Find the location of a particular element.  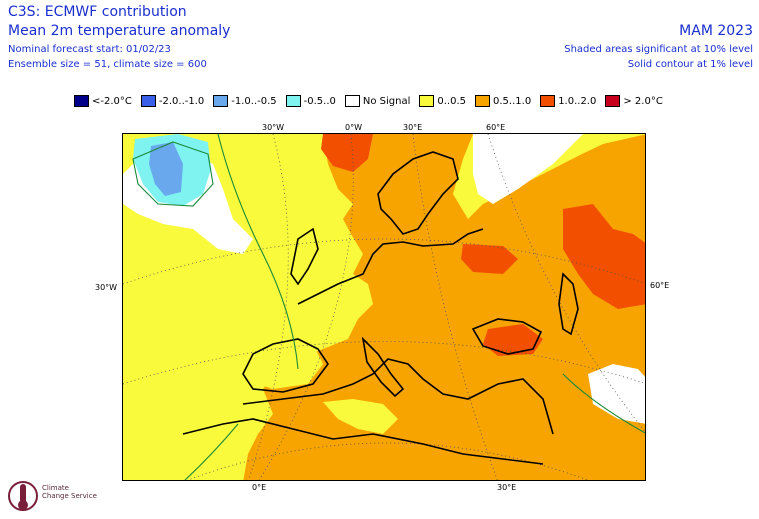

legend-item: > 2.0°C is located at coordinates (634, 101).